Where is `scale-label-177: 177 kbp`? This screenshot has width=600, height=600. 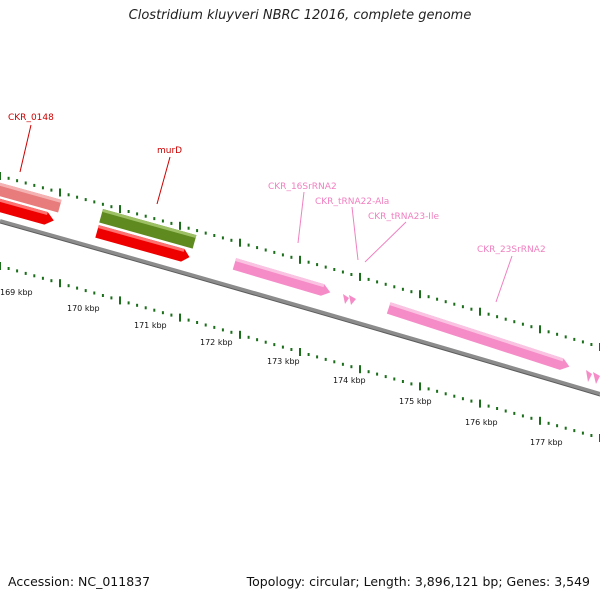
scale-label-177: 177 kbp is located at coordinates (546, 442).